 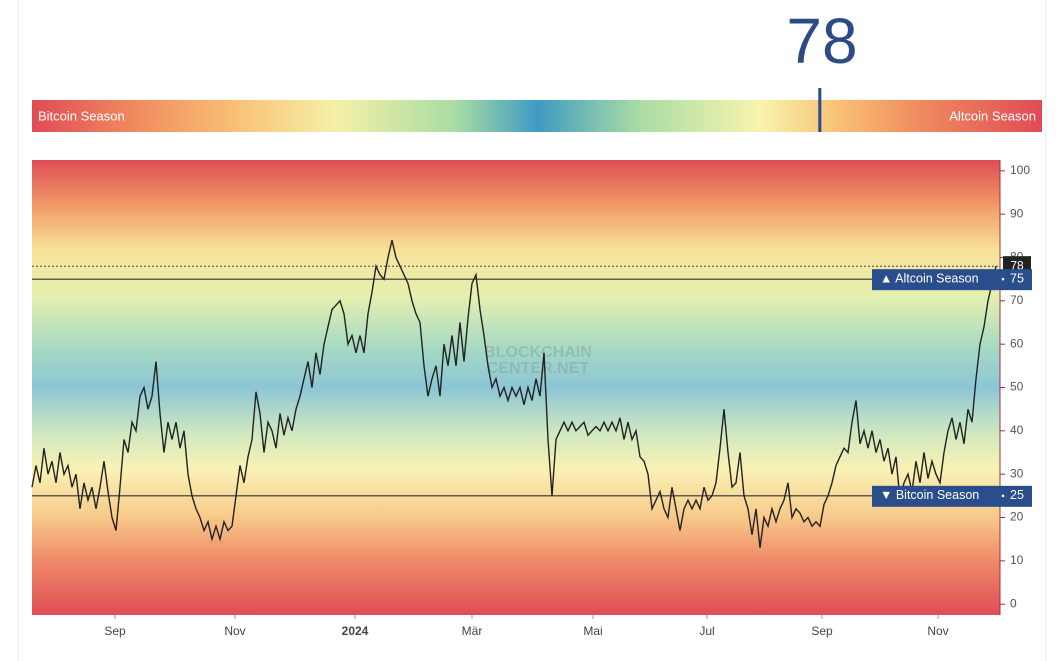 What do you see at coordinates (929, 278) in the screenshot?
I see `threshold-label: ▲ Altcoin Season` at bounding box center [929, 278].